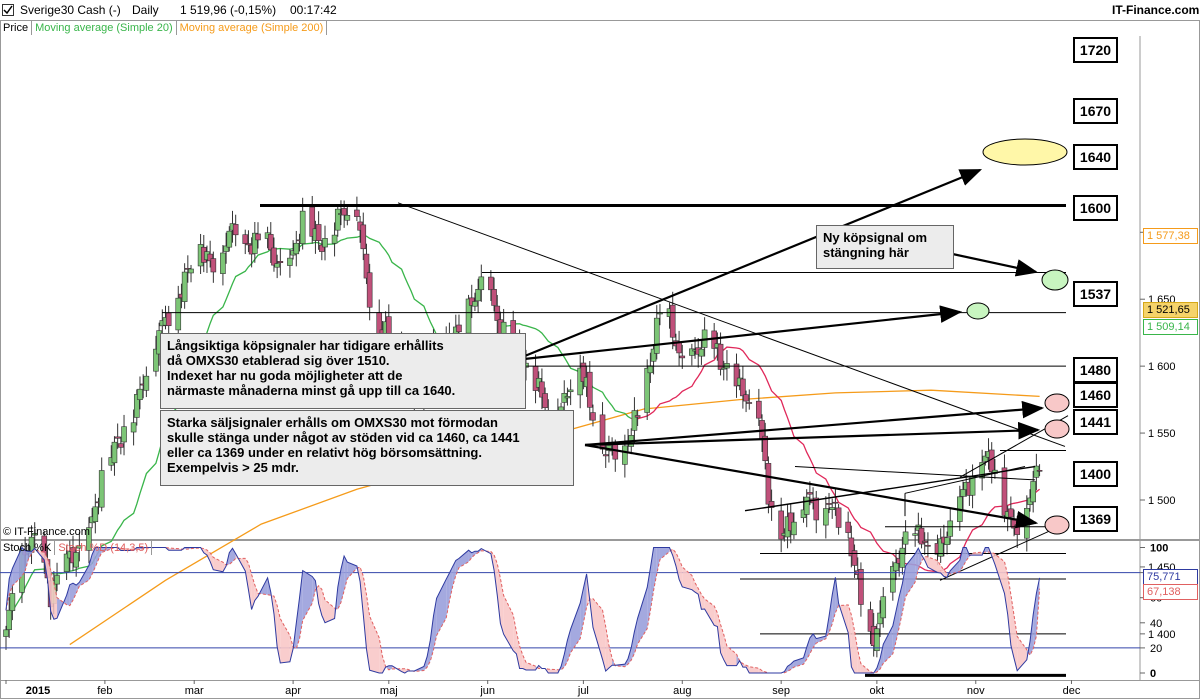  I want to click on checkbox-icon, so click(8, 11).